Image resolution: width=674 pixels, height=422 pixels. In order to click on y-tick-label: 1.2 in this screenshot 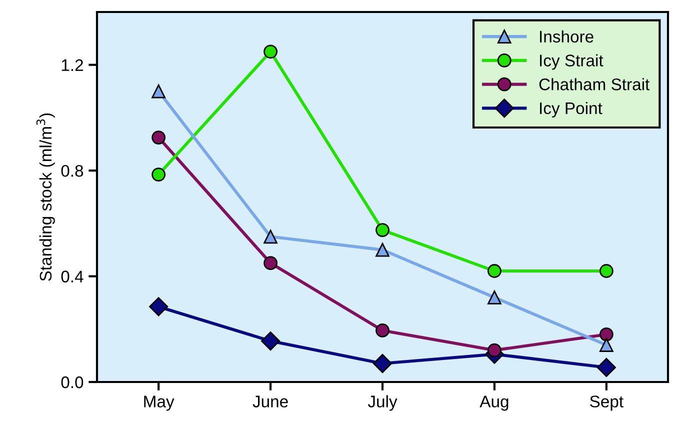, I will do `click(72, 65)`.